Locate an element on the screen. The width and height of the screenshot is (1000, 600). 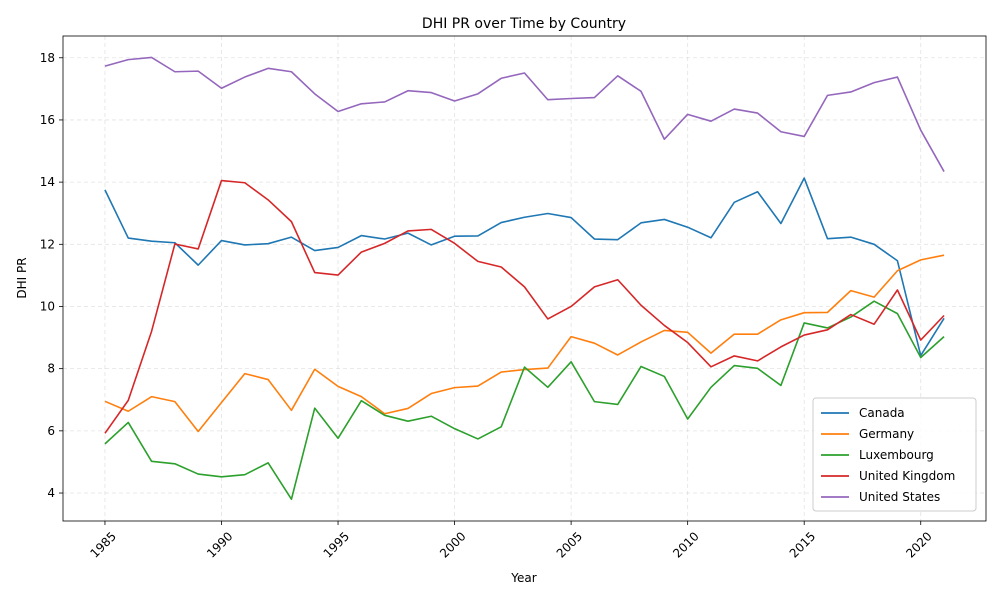
y-tick-label: 10 is located at coordinates (47, 306).